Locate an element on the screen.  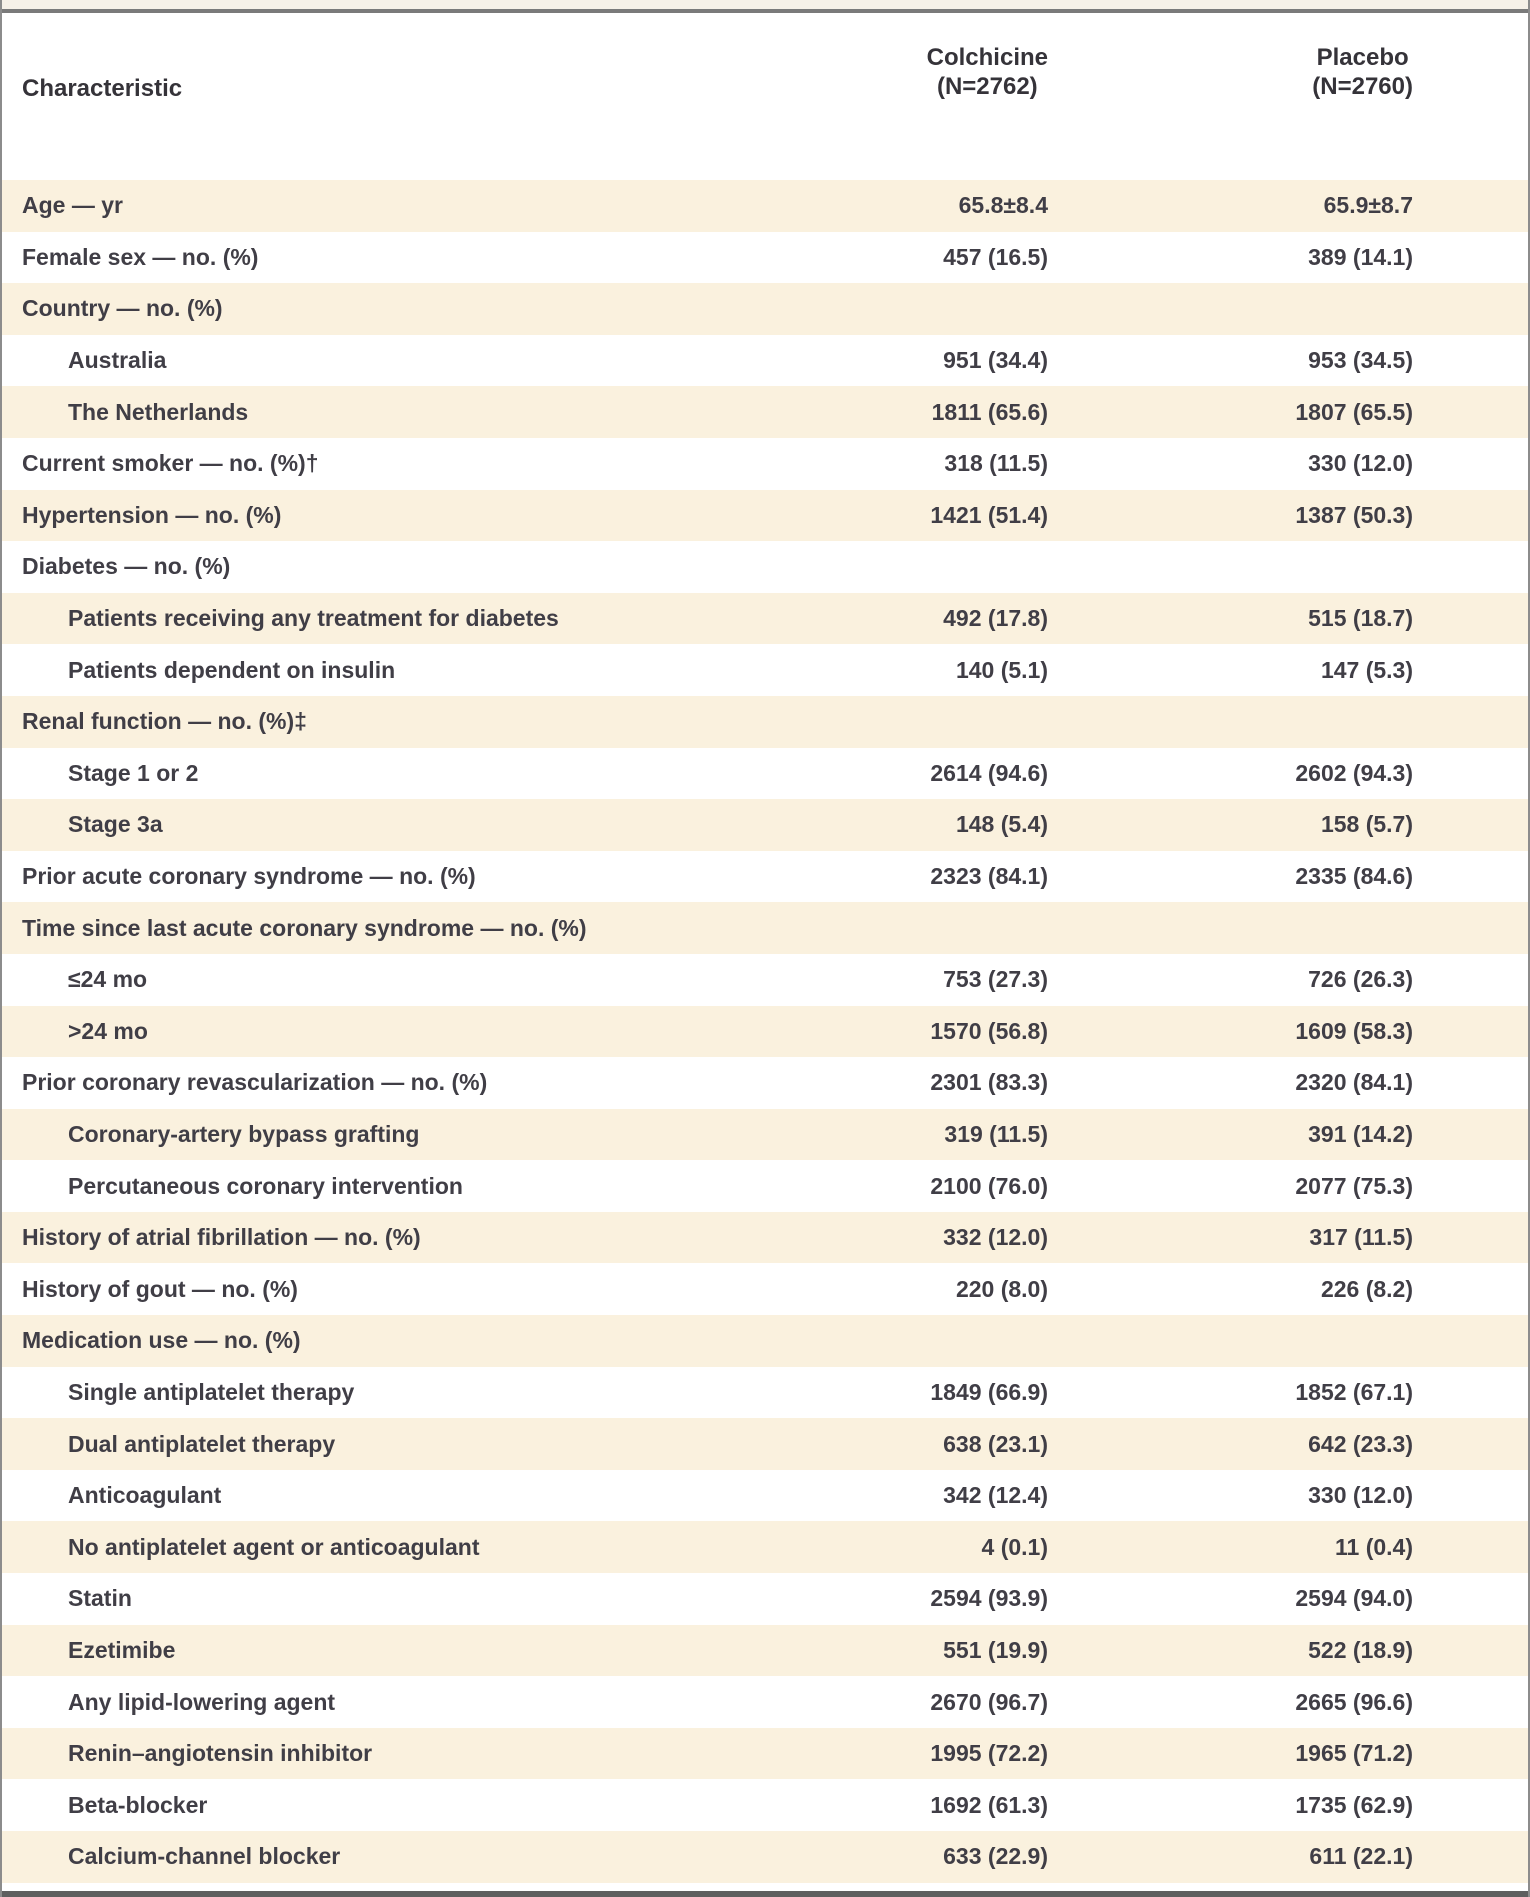
placebo-value: 2602 (94.3) is located at coordinates (1354, 772).